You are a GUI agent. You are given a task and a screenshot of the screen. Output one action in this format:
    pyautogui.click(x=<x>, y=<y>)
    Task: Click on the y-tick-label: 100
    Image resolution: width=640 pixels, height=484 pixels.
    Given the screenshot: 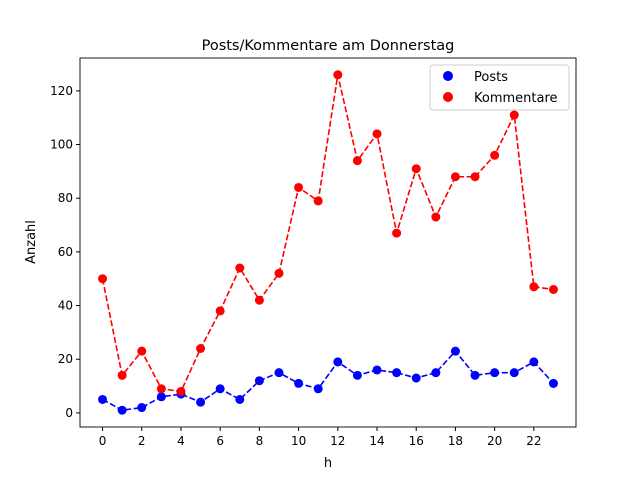 What is the action you would take?
    pyautogui.click(x=61, y=145)
    